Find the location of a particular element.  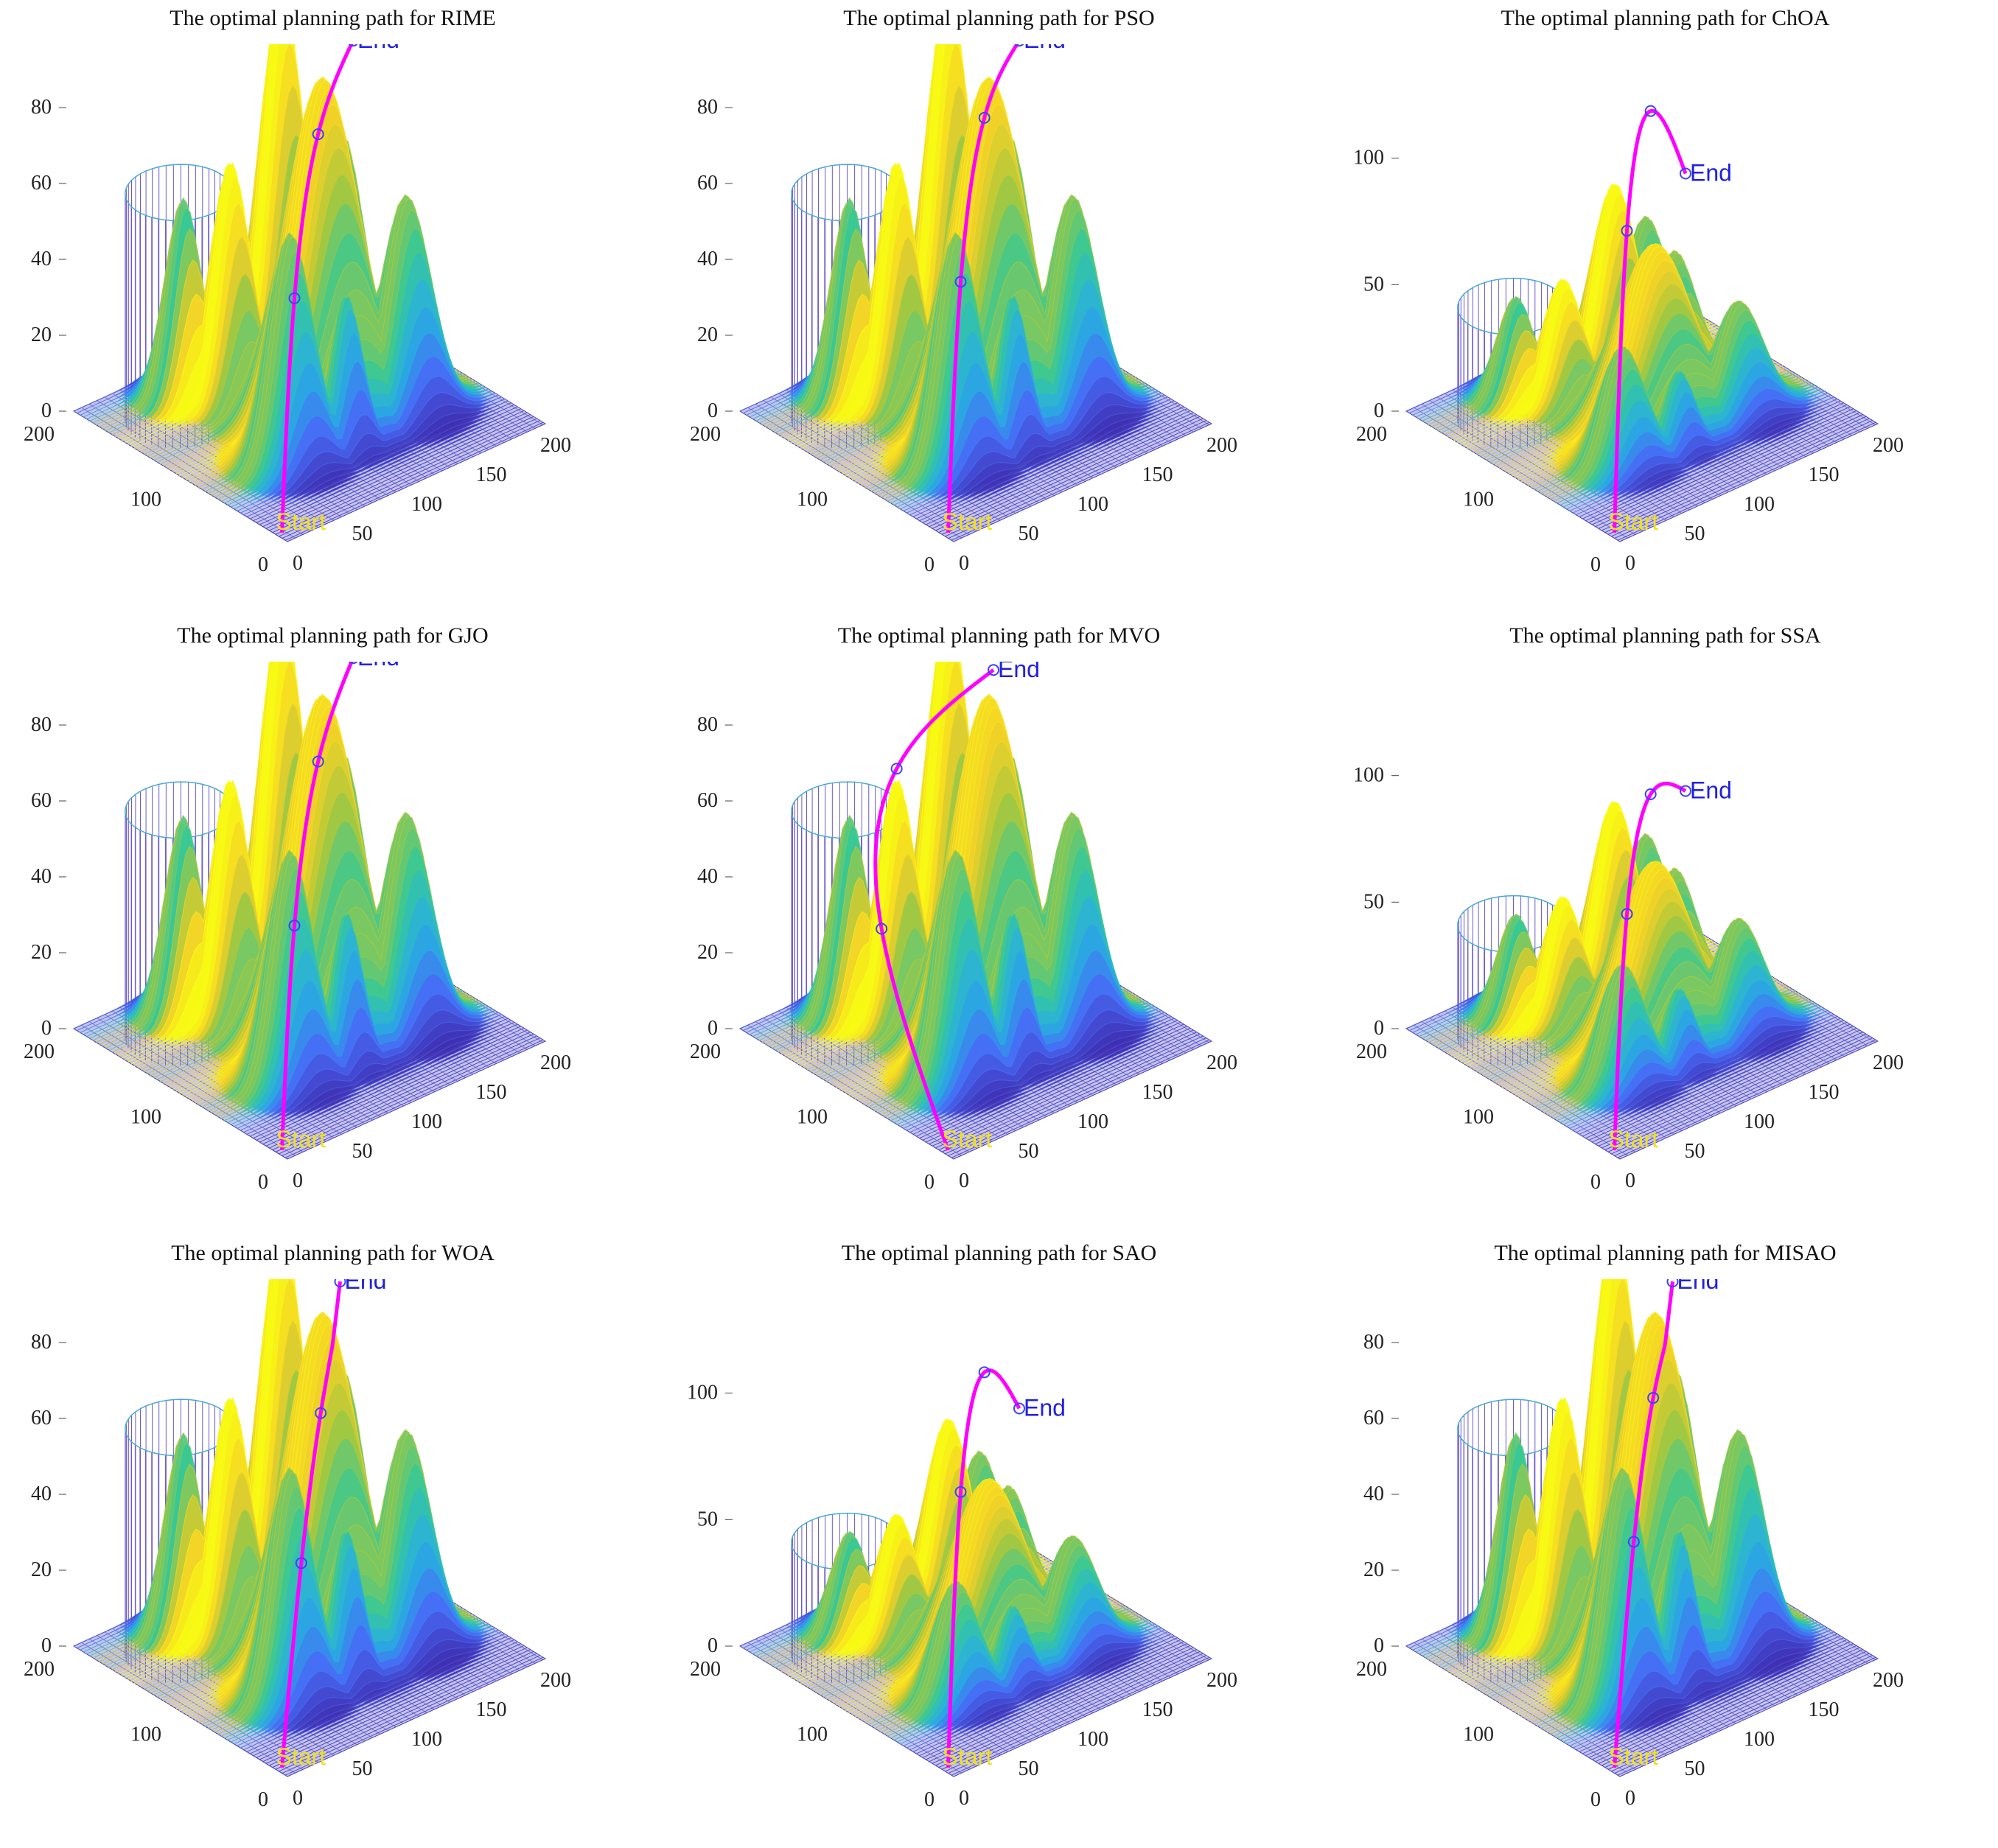

chart-title: The optimal planning path for WOA is located at coordinates (333, 1253).